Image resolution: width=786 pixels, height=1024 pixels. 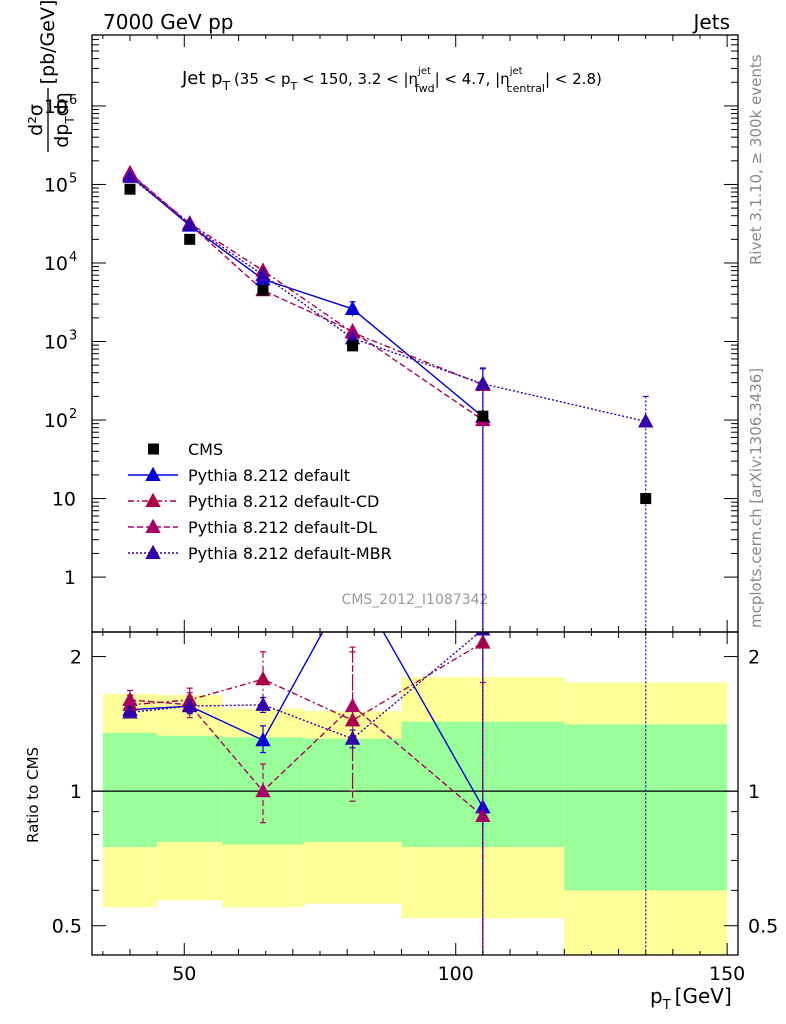 What do you see at coordinates (76, 658) in the screenshot?
I see `ratio-tick-label-left: 2` at bounding box center [76, 658].